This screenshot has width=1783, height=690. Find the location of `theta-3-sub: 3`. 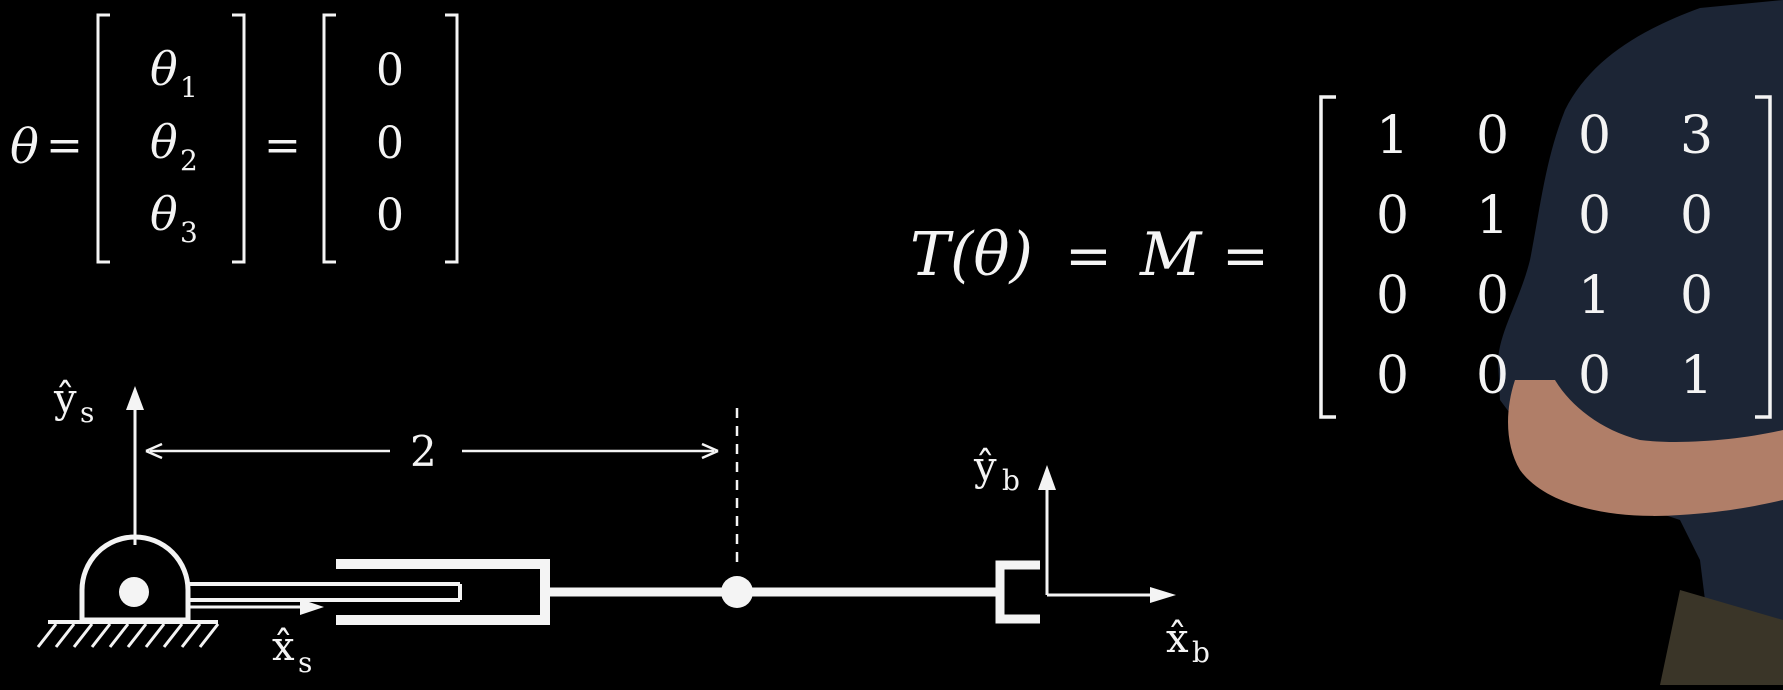

theta-3-sub: 3 is located at coordinates (189, 232).